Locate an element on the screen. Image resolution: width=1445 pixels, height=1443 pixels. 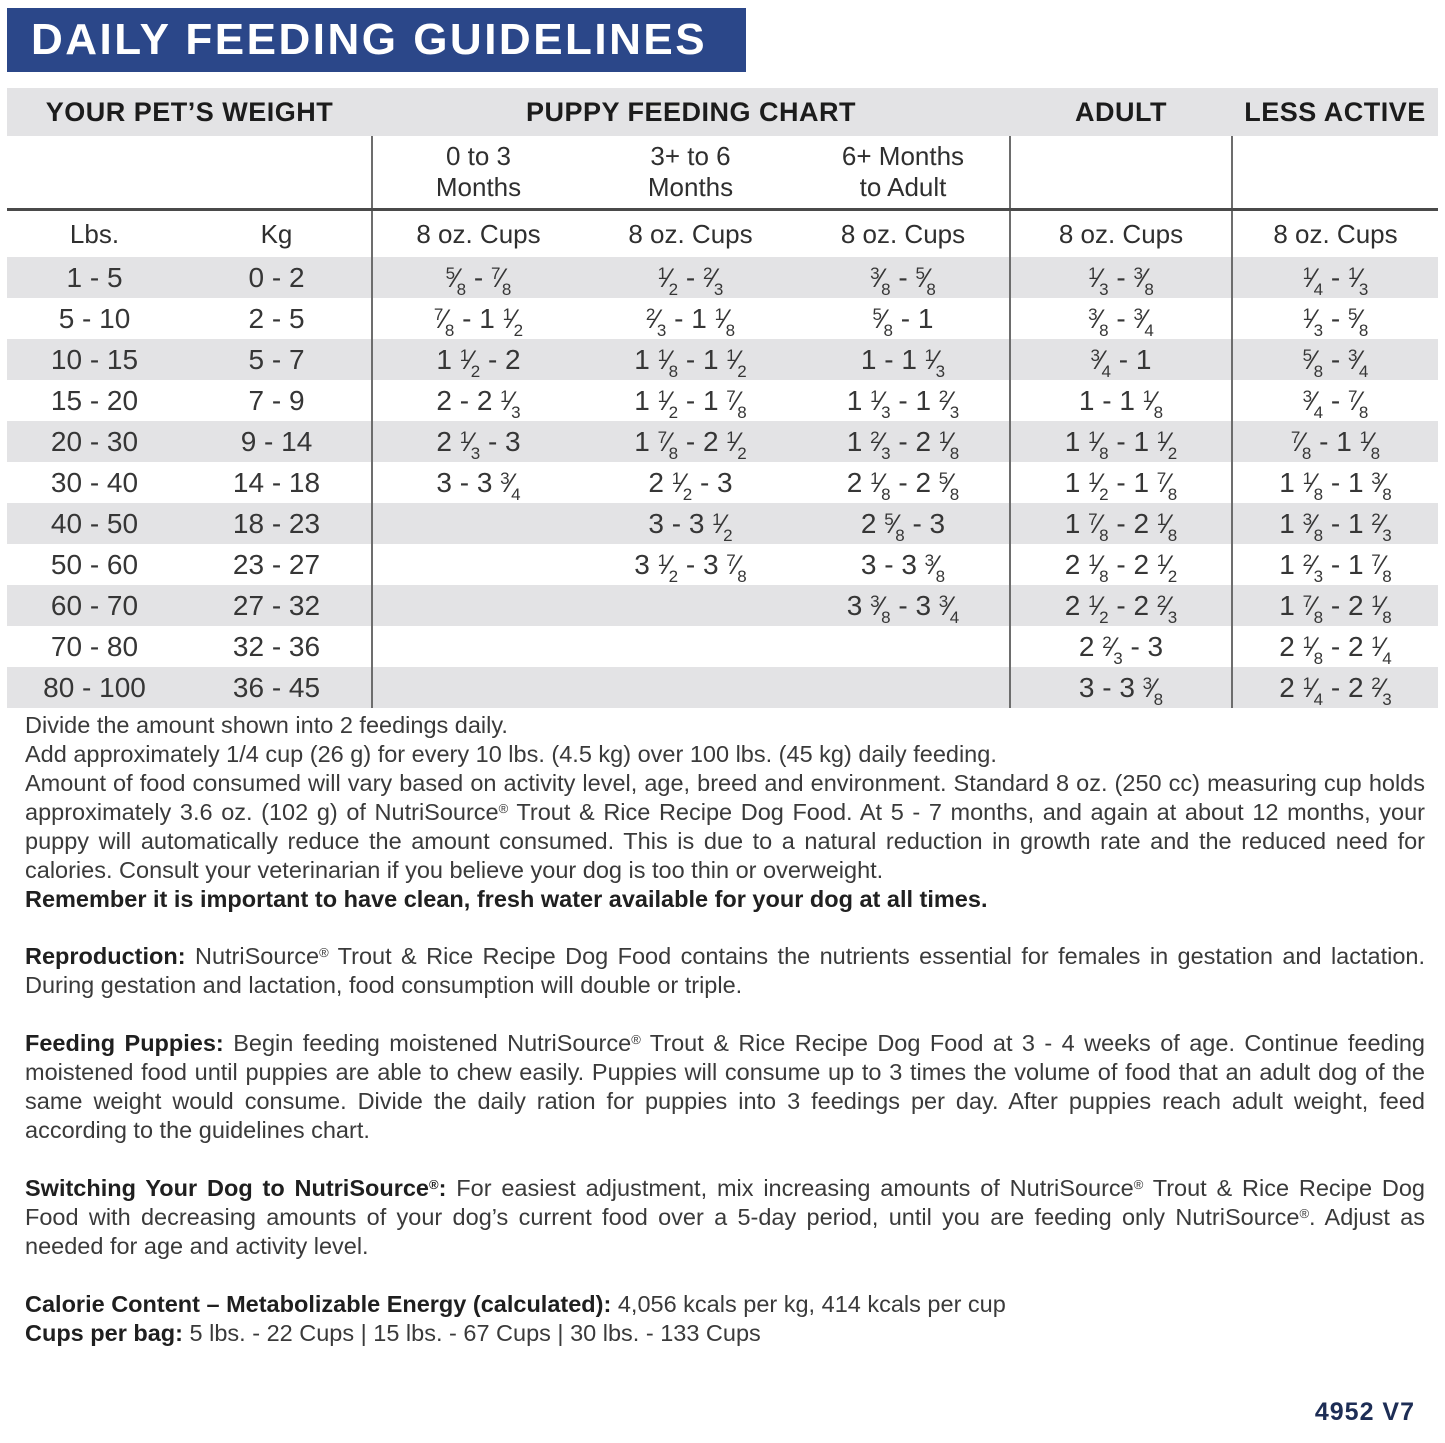
cups-cell: 3 1⁄2 - 3 7⁄8 is located at coordinates (690, 567).